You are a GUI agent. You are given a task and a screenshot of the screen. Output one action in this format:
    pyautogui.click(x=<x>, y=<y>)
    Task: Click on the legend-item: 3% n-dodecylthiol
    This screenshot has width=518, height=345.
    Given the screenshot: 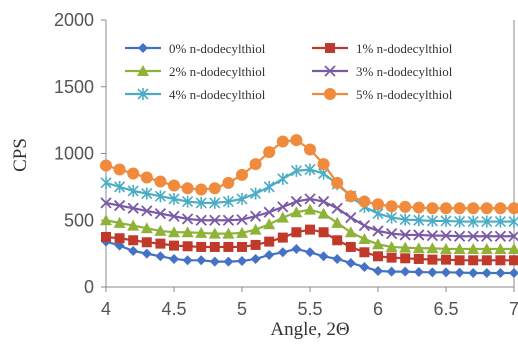 What is the action you would take?
    pyautogui.click(x=382, y=71)
    